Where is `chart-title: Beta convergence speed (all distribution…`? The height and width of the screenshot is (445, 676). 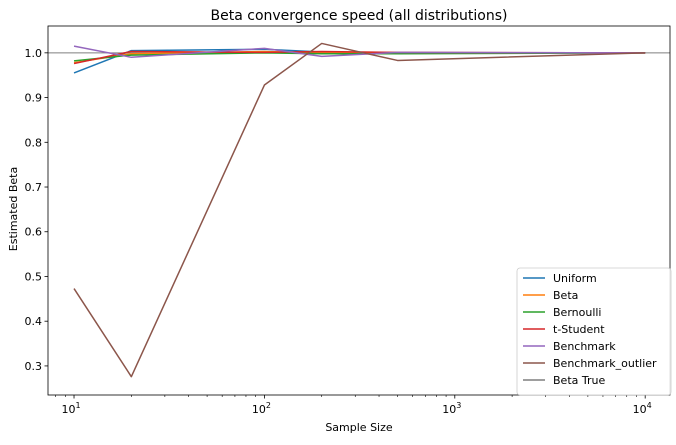
chart-title: Beta convergence speed (all distribution… is located at coordinates (359, 16).